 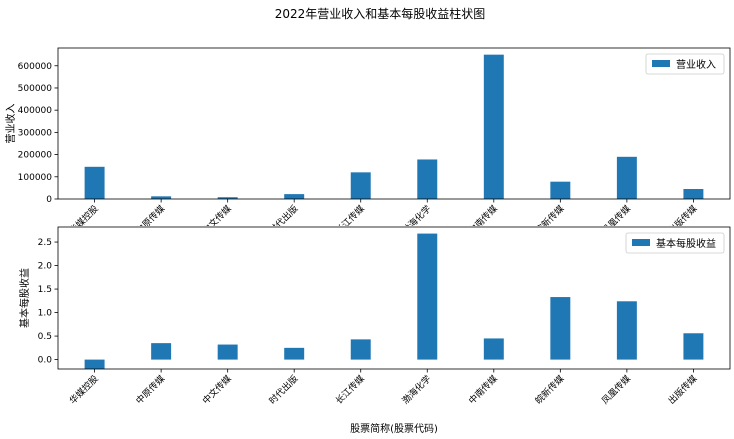 What do you see at coordinates (394, 428) in the screenshot?
I see `x-axis-label: 股票简称(股票代码)` at bounding box center [394, 428].